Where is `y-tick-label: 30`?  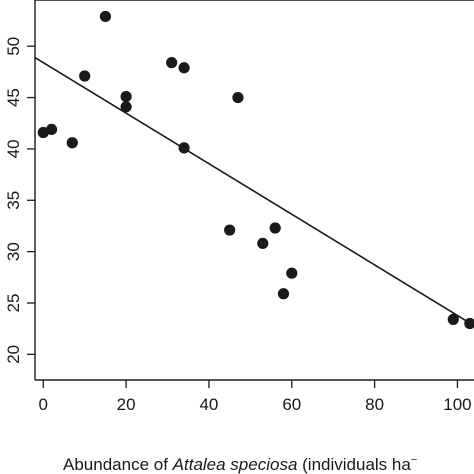
y-tick-label: 30 is located at coordinates (13, 251).